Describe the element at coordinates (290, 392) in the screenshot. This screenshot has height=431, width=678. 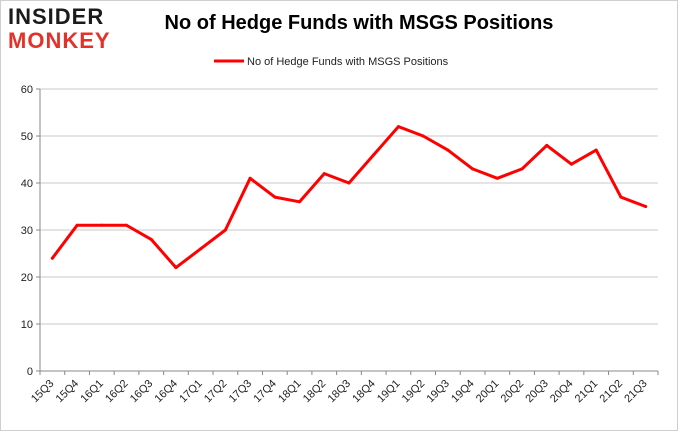
I see `x-tick-label-18Q1: 18Q1` at that location.